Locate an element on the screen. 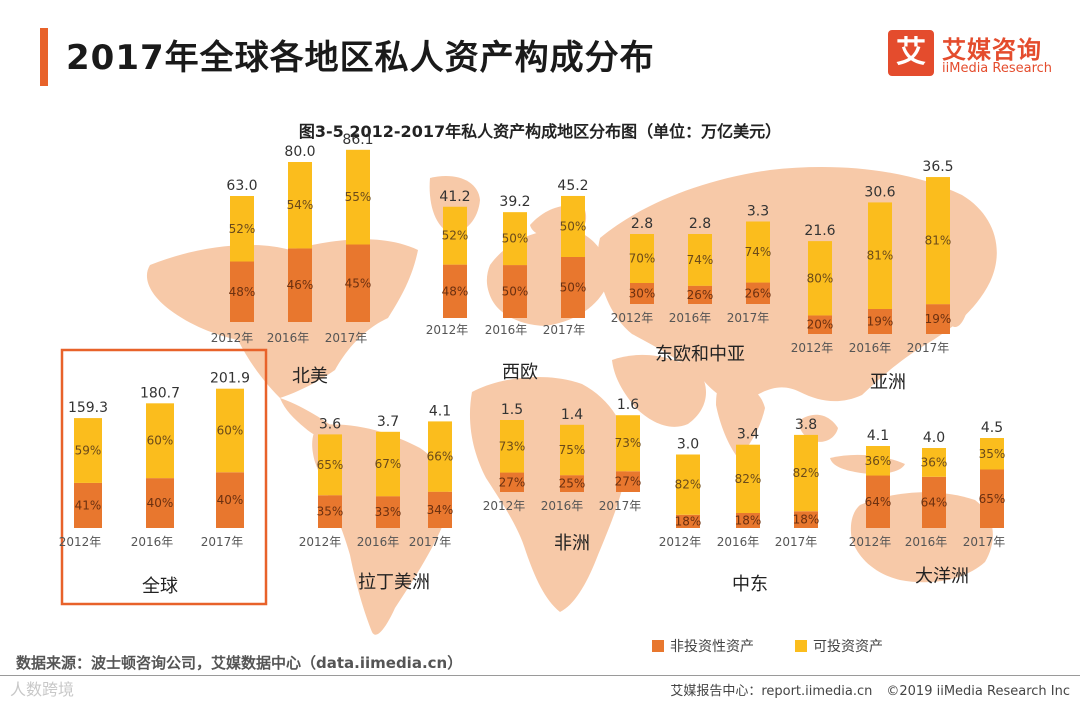 This screenshot has width=1080, height=702. non-investable-pct-label: 25% is located at coordinates (572, 484).